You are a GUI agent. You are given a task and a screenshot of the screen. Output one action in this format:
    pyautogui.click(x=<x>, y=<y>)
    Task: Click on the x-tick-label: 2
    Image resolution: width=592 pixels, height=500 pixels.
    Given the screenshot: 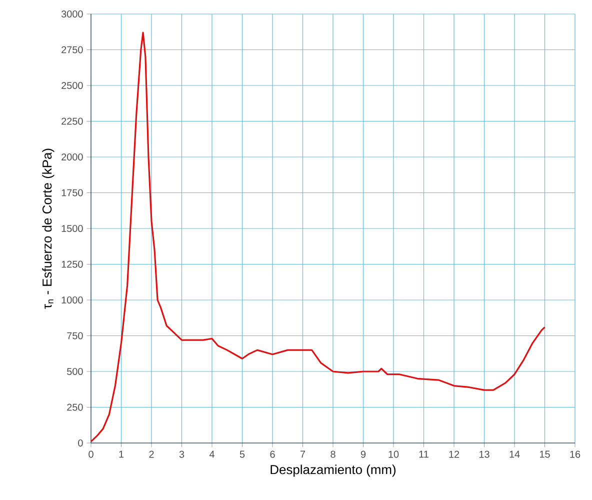 What is the action you would take?
    pyautogui.click(x=151, y=454)
    